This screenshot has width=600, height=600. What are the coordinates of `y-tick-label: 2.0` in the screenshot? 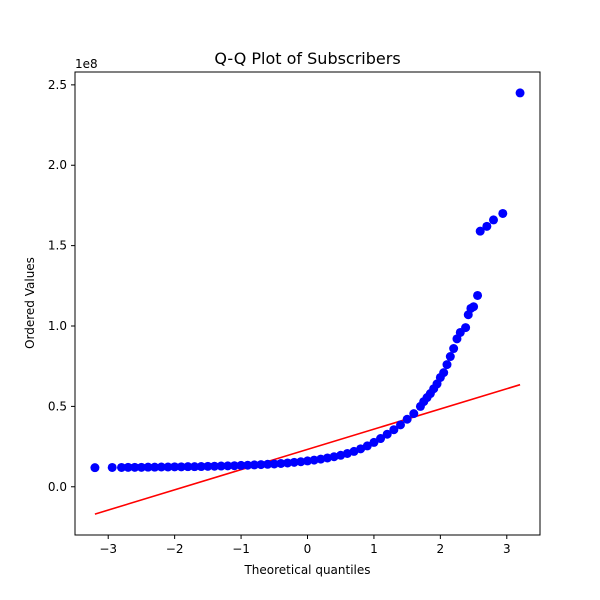 It's located at (57, 165).